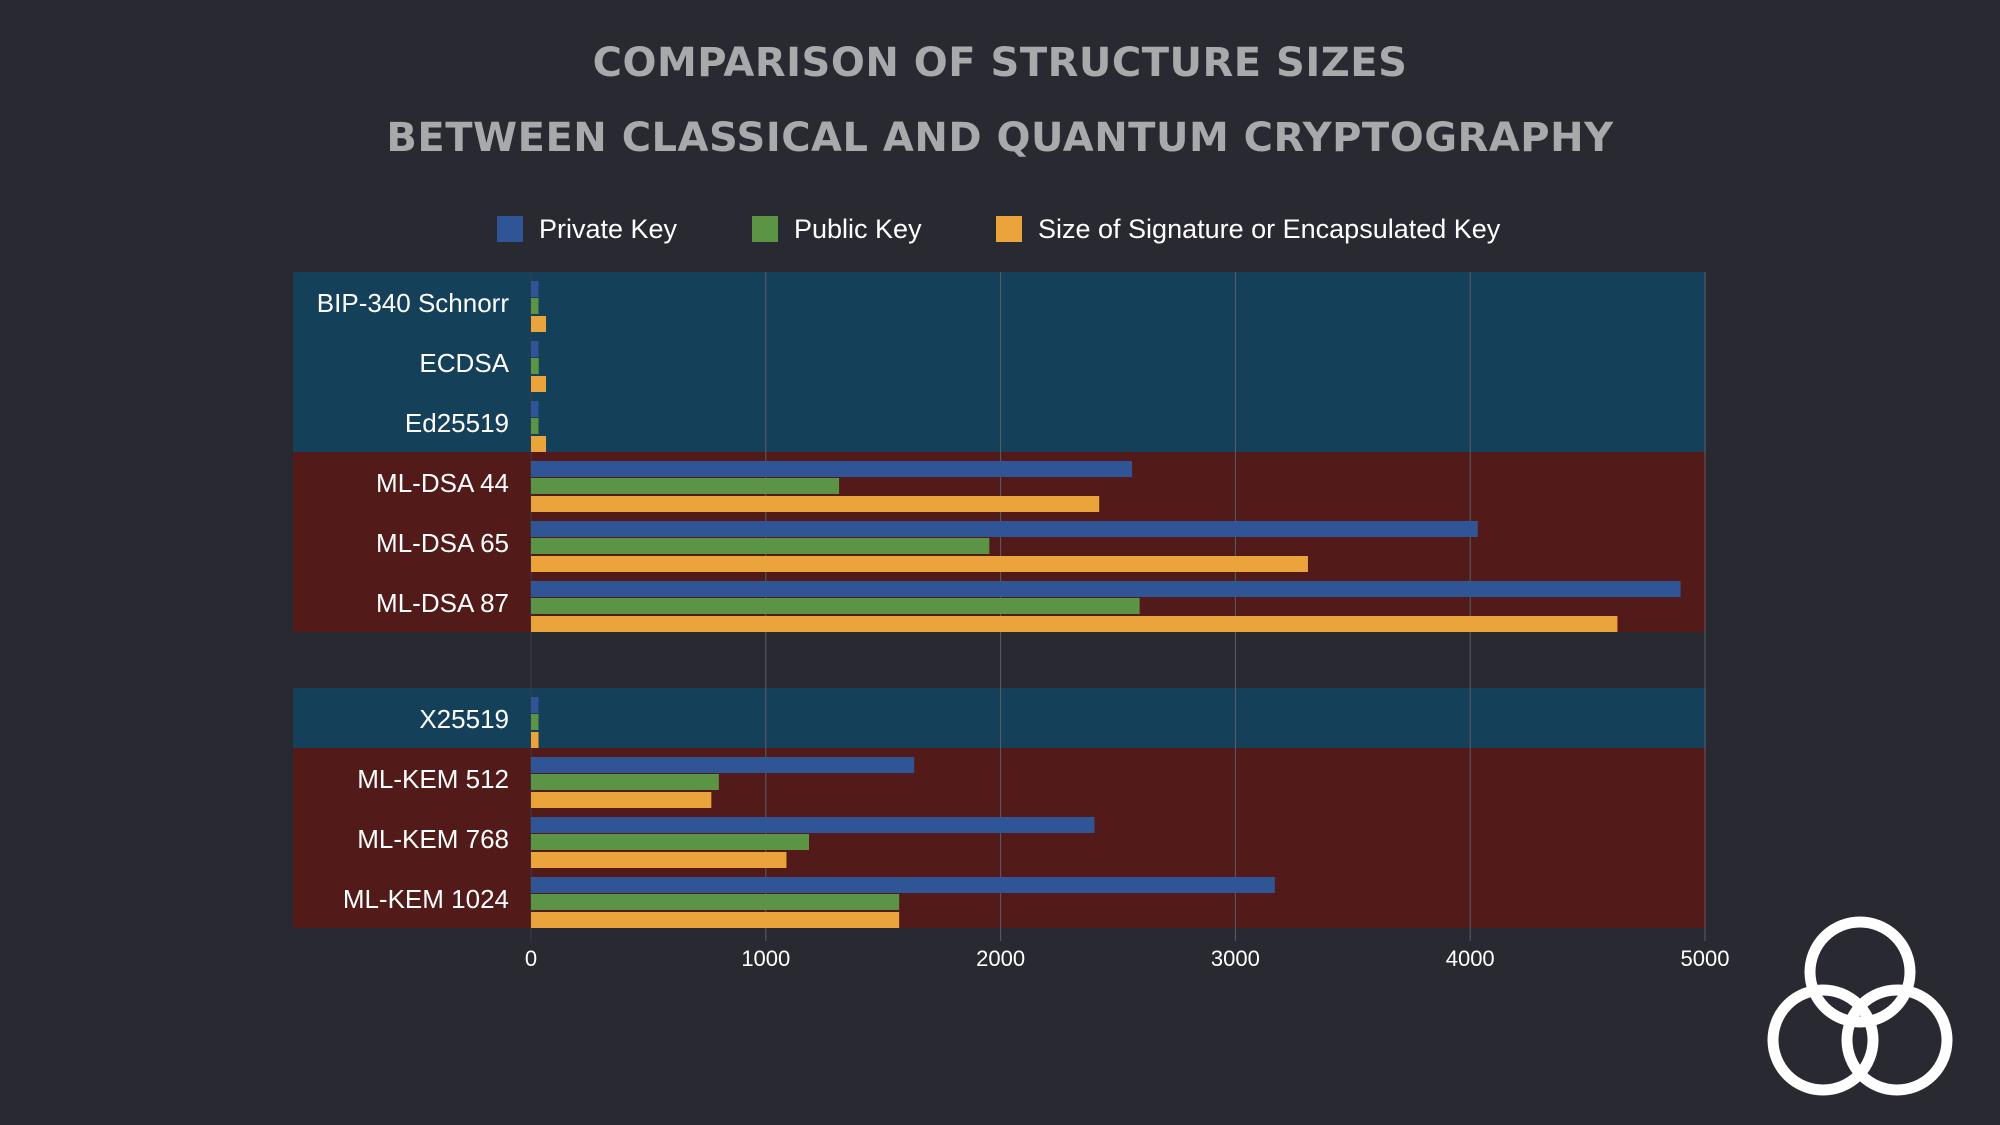  I want to click on bar-x25519-size-of-signature-or-encapsulated-key, so click(535, 740).